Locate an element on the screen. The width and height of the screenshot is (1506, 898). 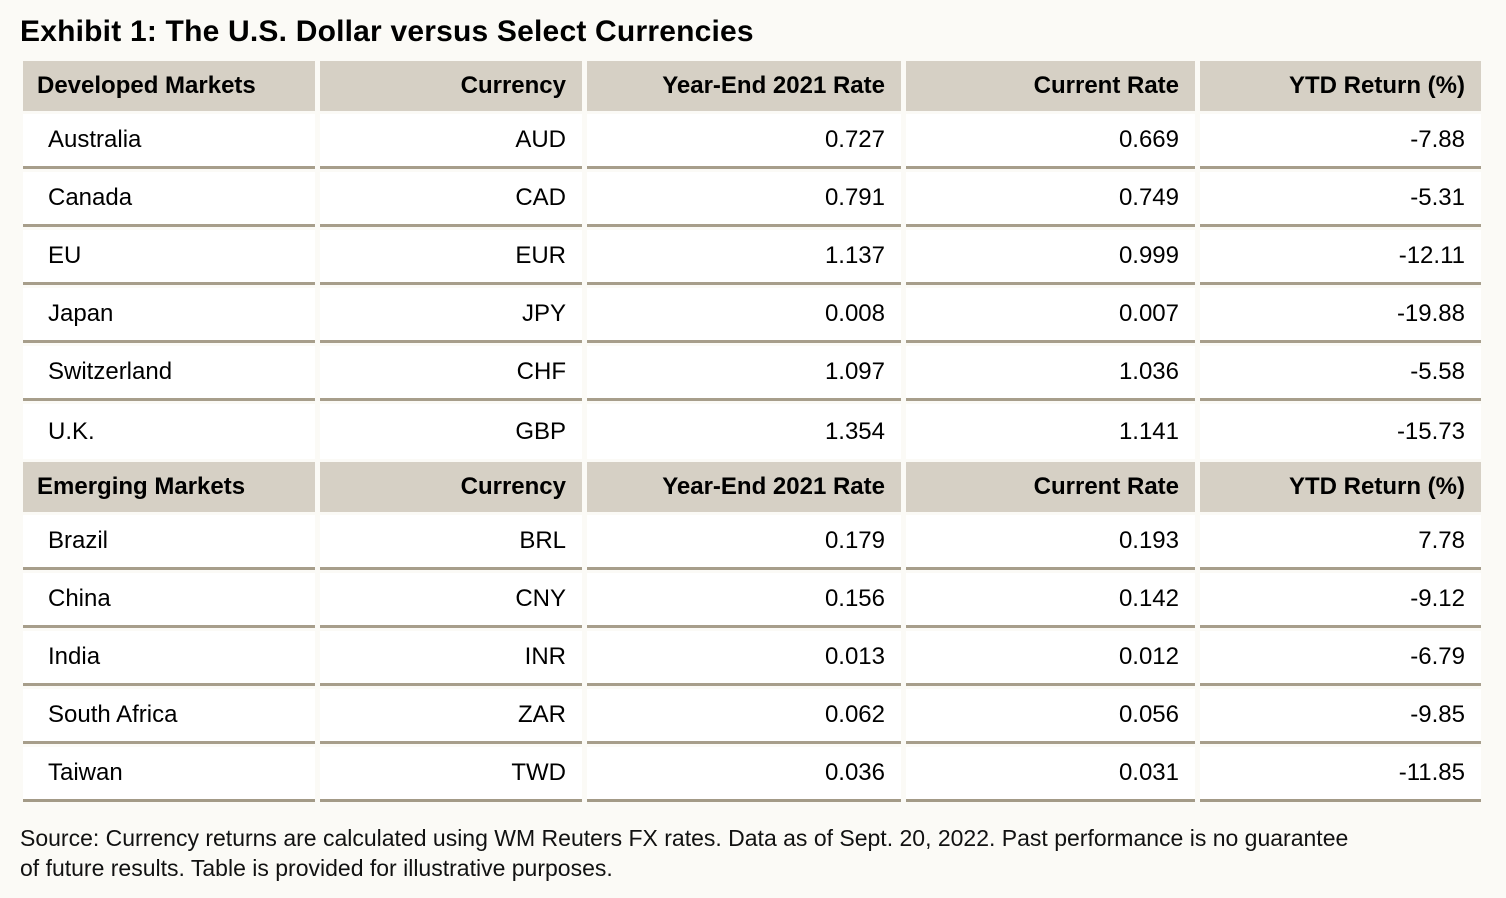
currency-cell: EUR is located at coordinates (451, 257).